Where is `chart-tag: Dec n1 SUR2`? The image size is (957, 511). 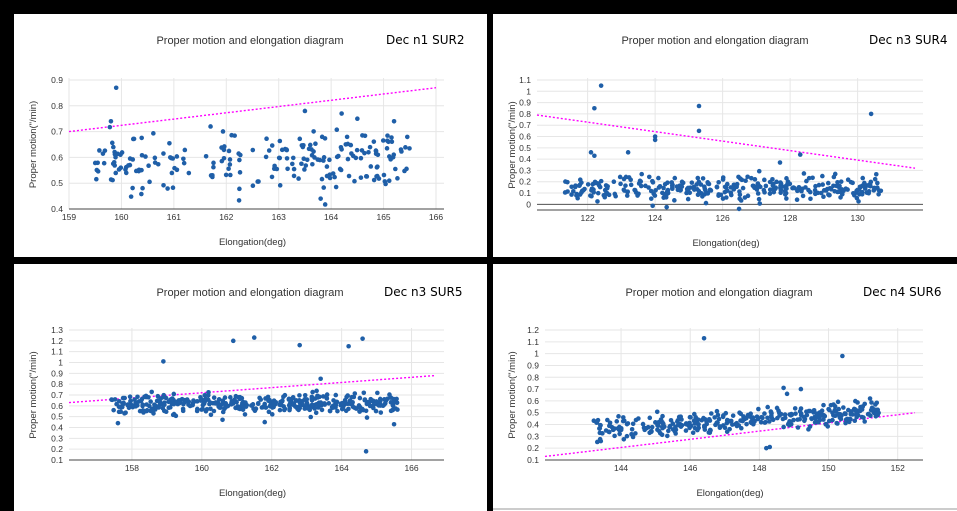 chart-tag: Dec n1 SUR2 is located at coordinates (425, 40).